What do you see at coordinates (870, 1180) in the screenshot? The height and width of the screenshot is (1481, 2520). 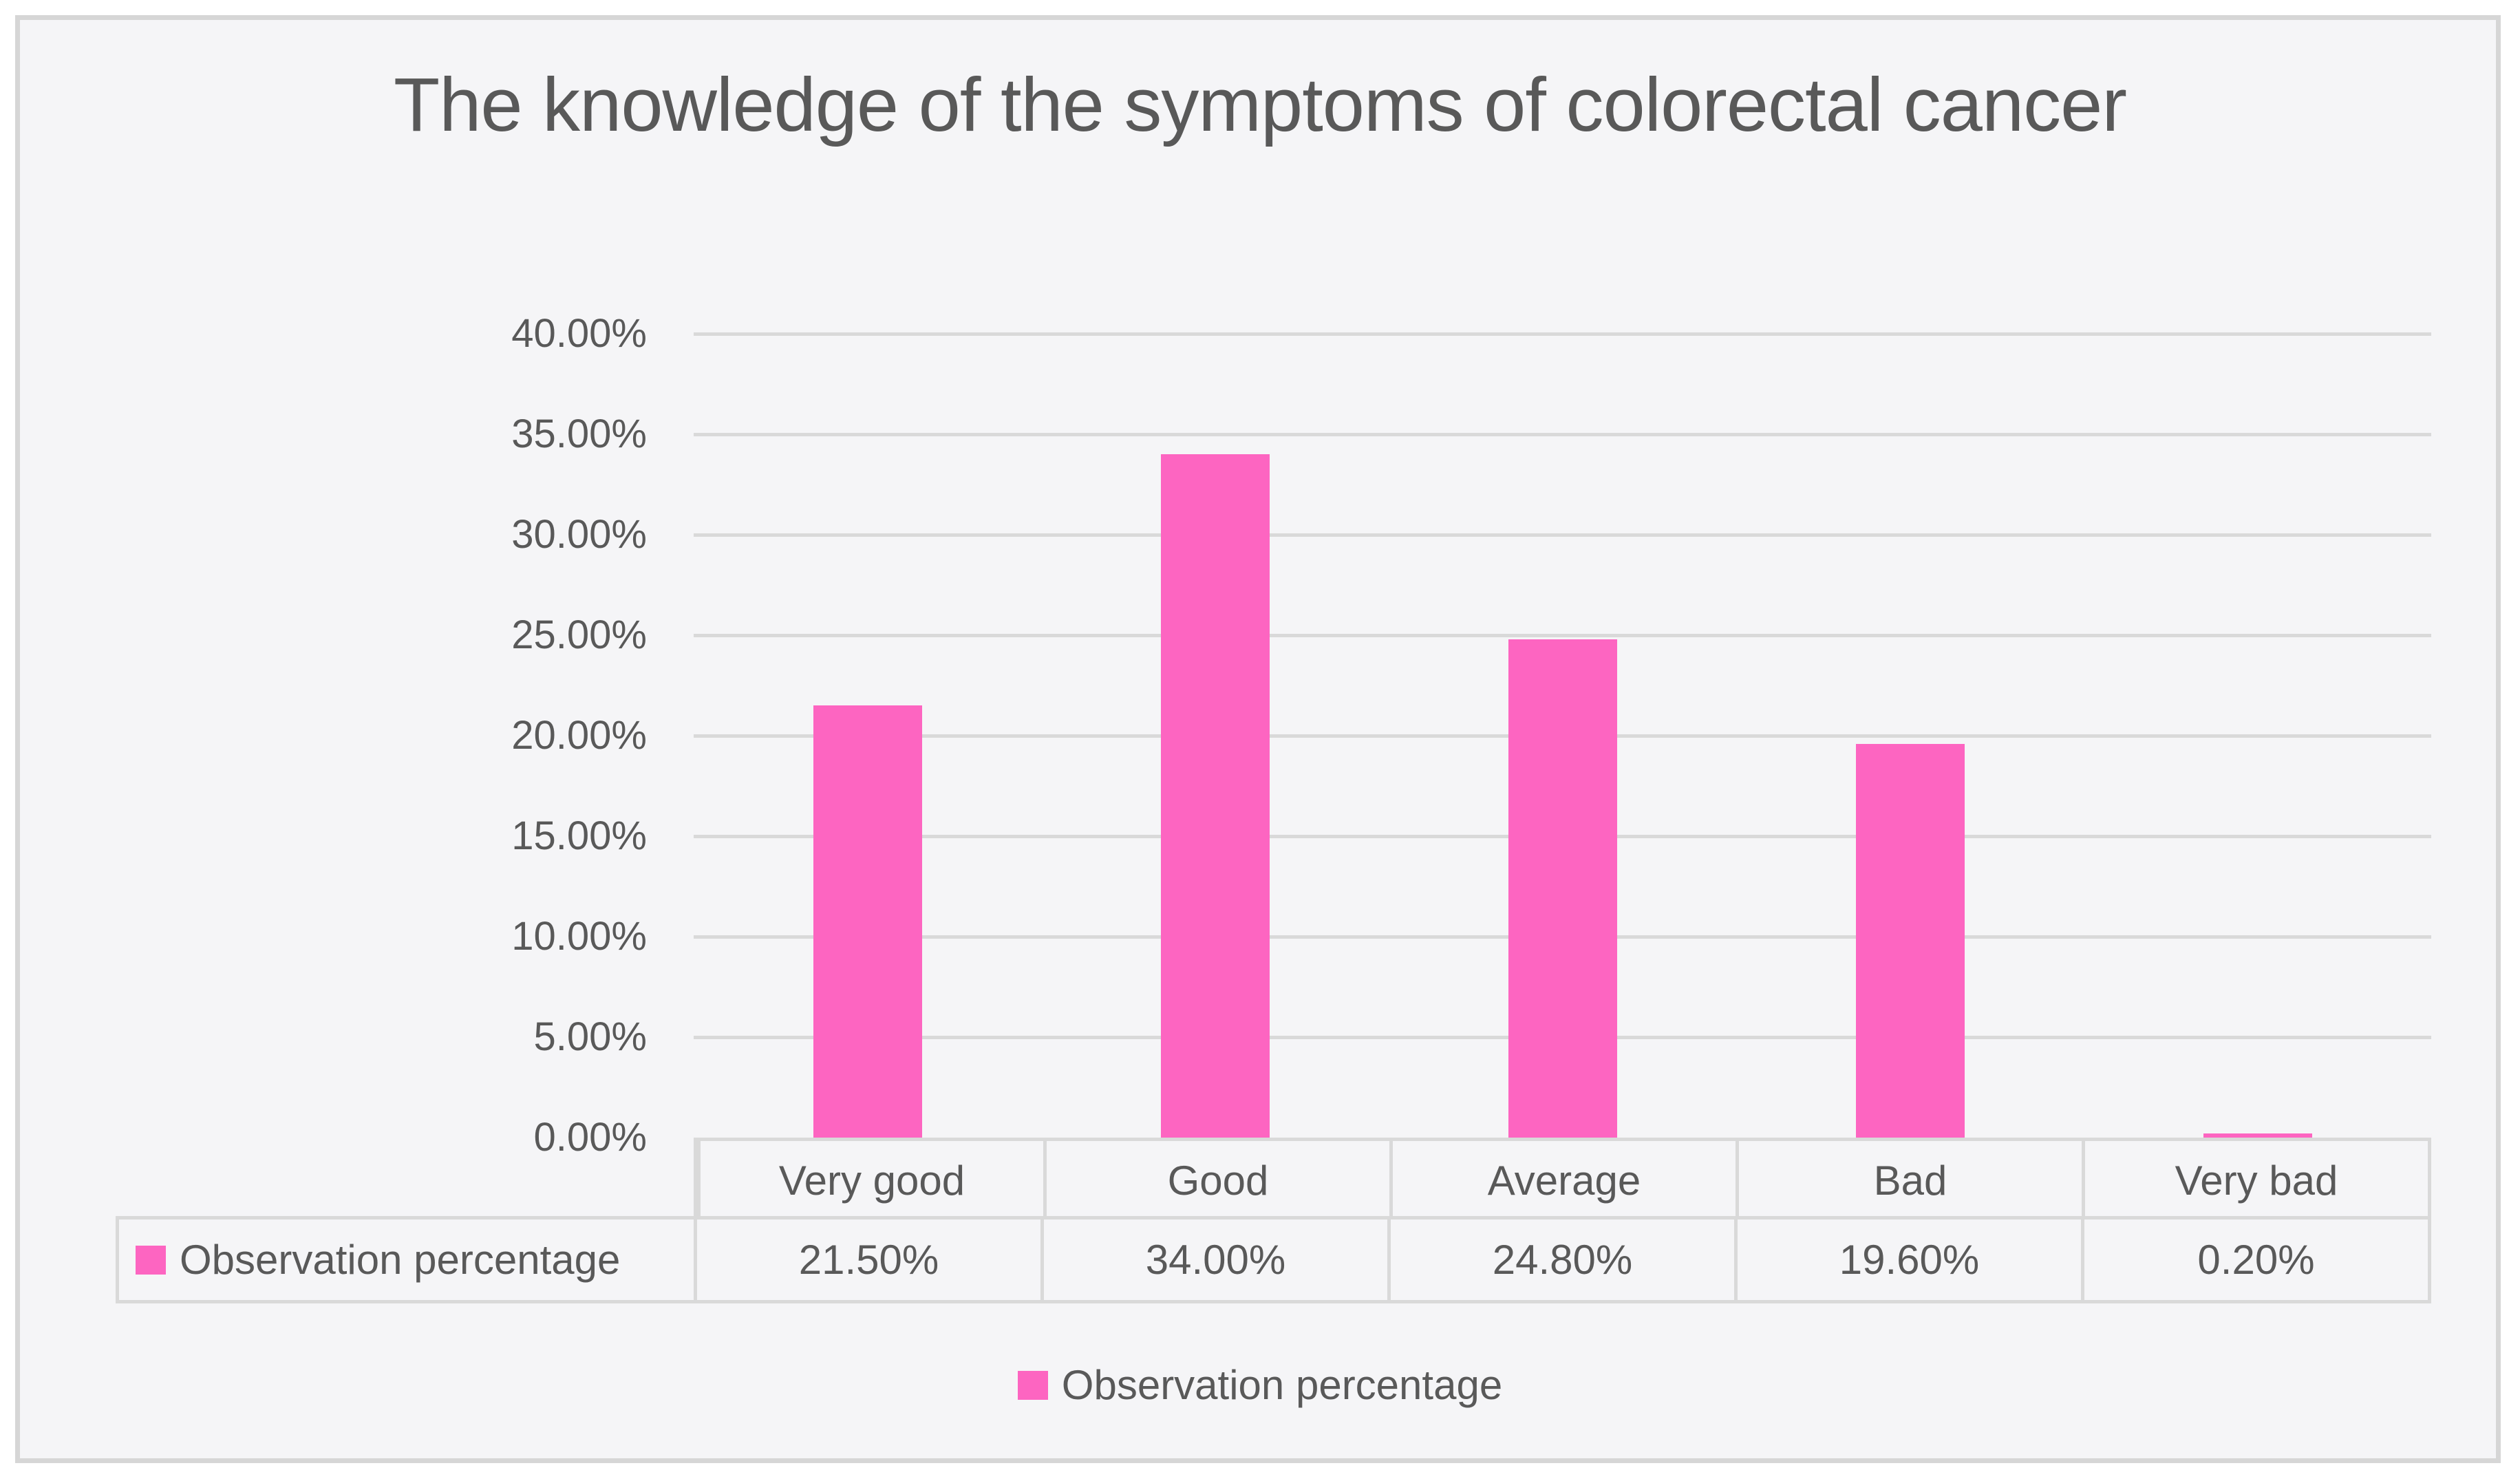 I see `data-table-category-cell: Very good` at bounding box center [870, 1180].